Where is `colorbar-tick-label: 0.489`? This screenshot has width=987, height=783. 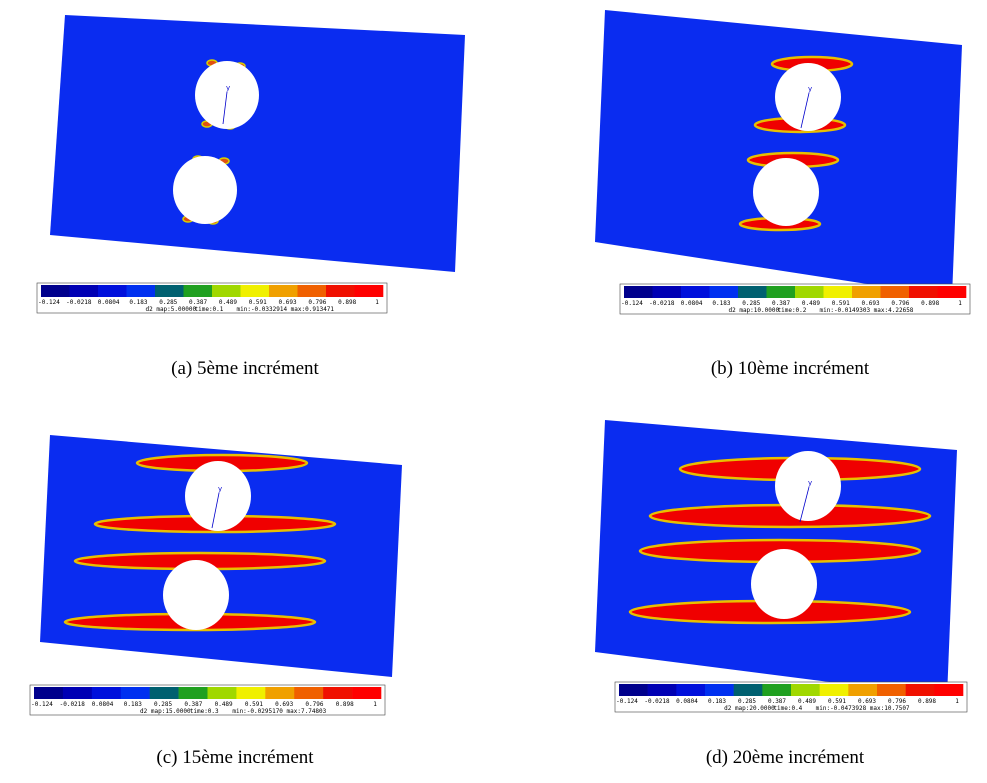 colorbar-tick-label: 0.489 is located at coordinates (224, 704).